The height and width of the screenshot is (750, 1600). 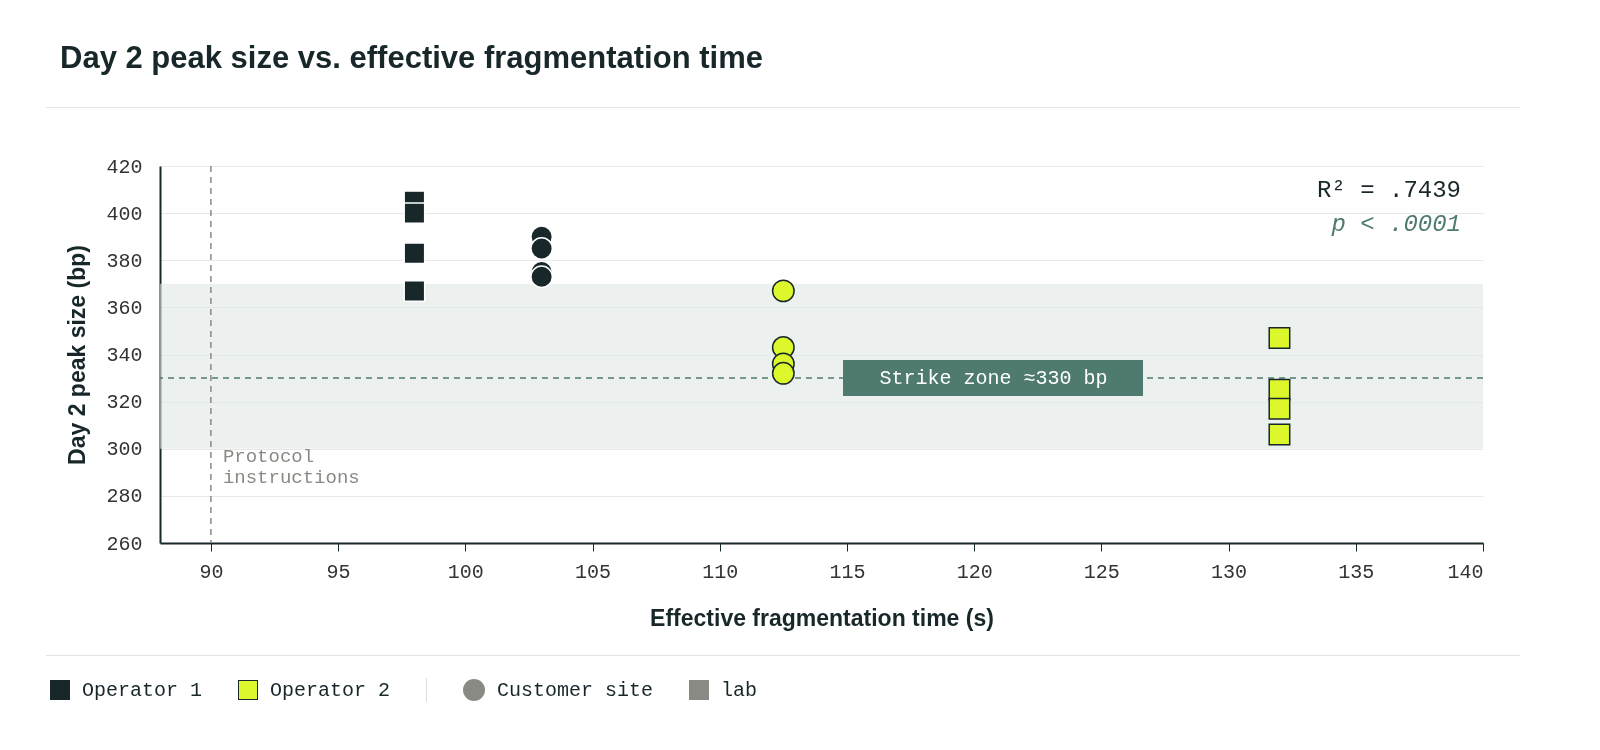 What do you see at coordinates (593, 572) in the screenshot?
I see `x-tick-label: 105` at bounding box center [593, 572].